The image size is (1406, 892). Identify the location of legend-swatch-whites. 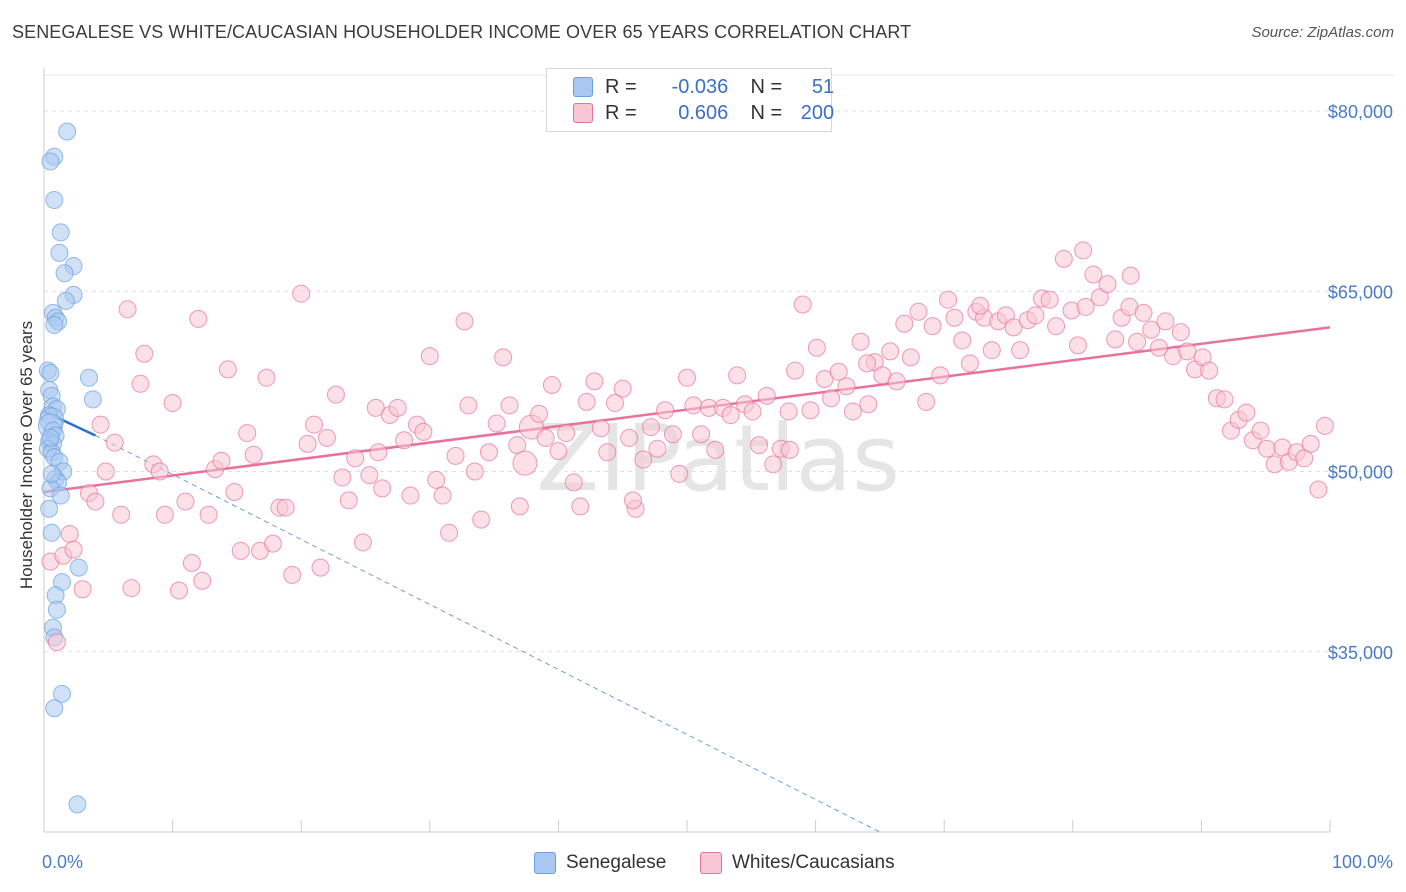
(583, 113).